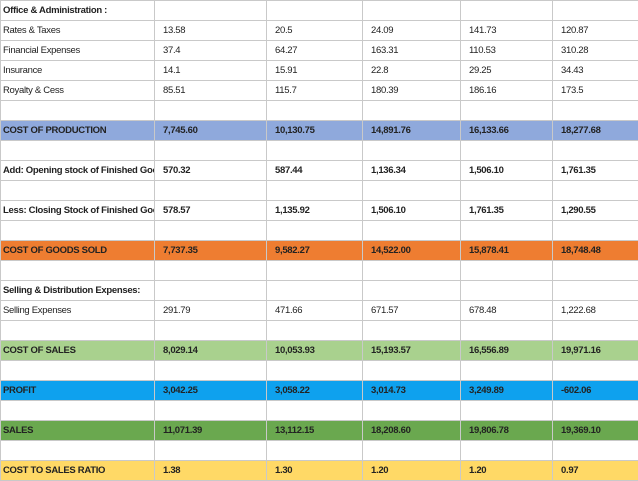 The image size is (638, 481). Describe the element at coordinates (507, 431) in the screenshot. I see `value-cell: 19,806.78` at that location.